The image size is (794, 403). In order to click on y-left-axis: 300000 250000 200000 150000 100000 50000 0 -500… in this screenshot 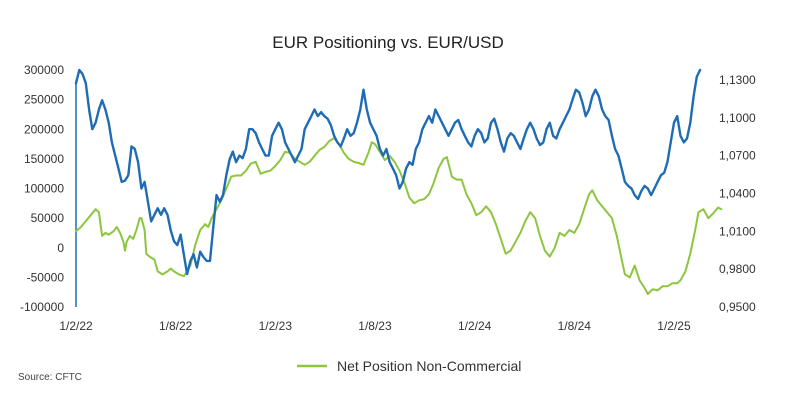, I will do `click(42, 188)`.